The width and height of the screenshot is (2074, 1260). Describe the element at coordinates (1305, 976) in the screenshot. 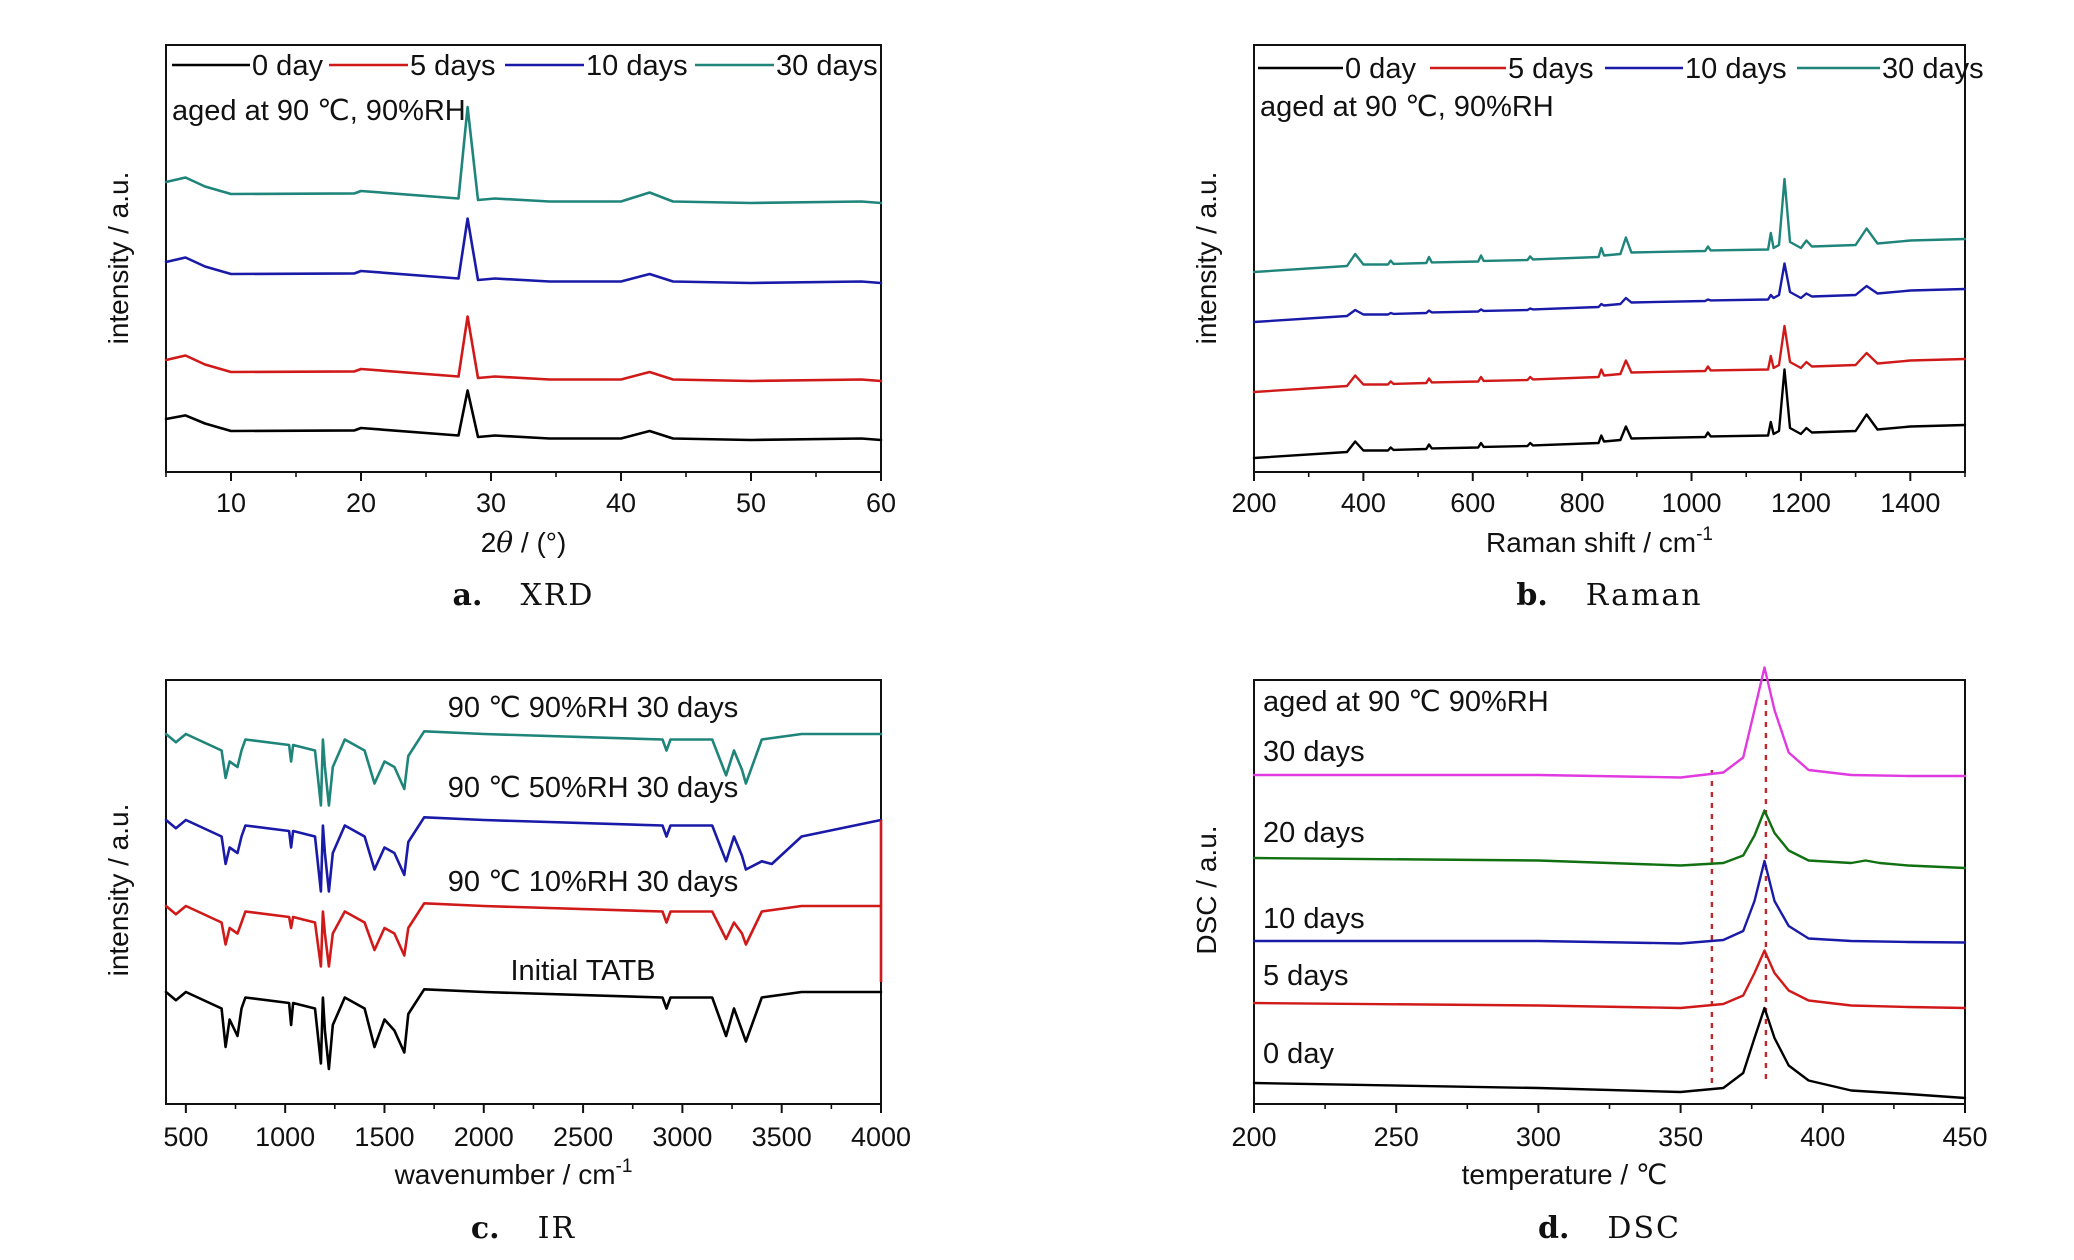

I see `series-label: 5 days` at that location.